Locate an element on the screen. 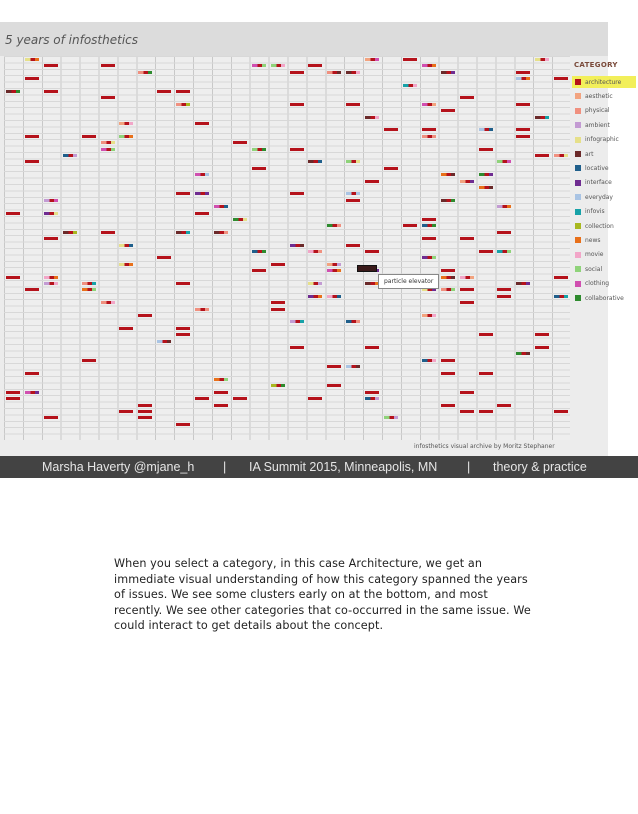  category-item-clothing: clothing is located at coordinates (604, 284).